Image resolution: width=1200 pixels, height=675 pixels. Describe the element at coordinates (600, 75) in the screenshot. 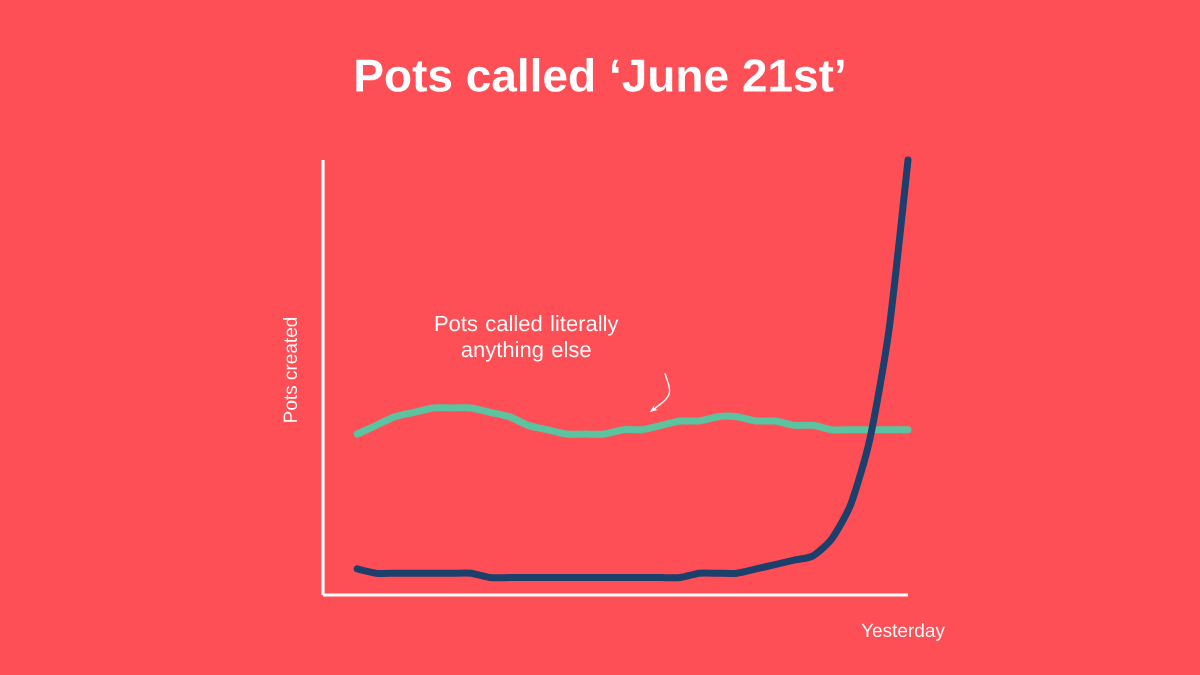

I see `chart-title: Pots called ‘June 21st’` at that location.